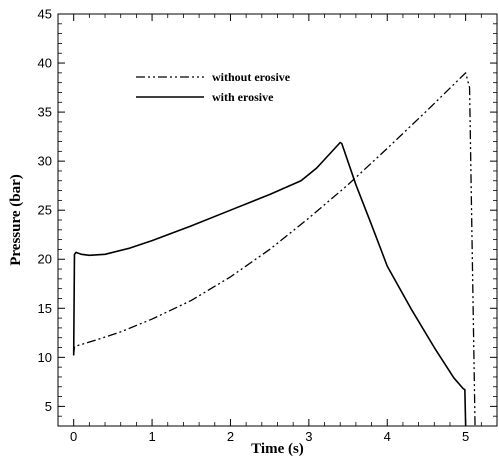 The image size is (499, 458). I want to click on y-axis-title: Pressure (bar), so click(16, 220).